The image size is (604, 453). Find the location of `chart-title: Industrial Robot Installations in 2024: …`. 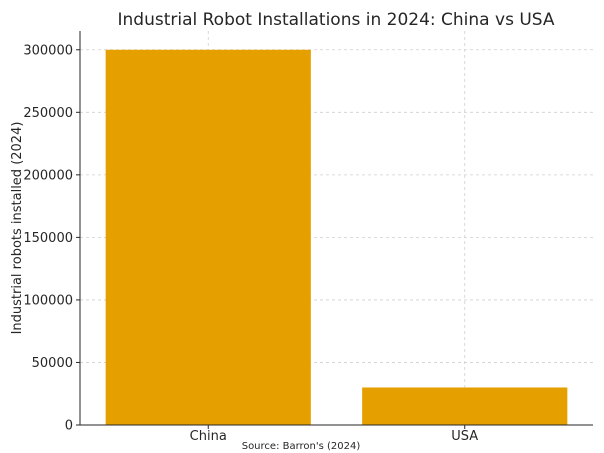

chart-title: Industrial Robot Installations in 2024: … is located at coordinates (335, 20).